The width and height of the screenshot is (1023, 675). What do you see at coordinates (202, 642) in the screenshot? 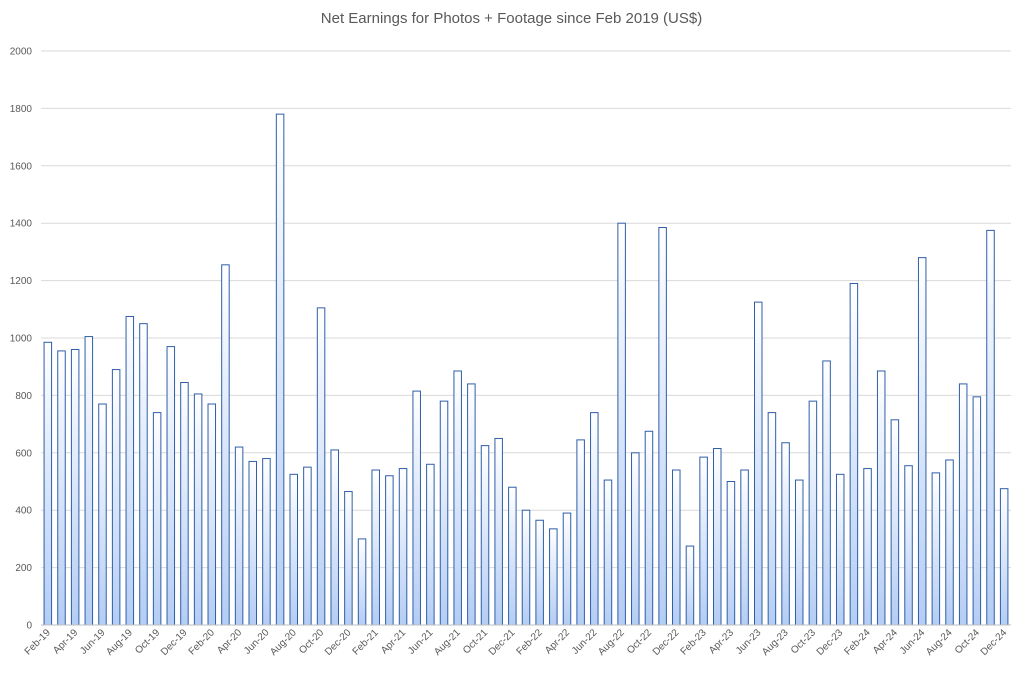
I see `x-tick-label: Feb-20` at bounding box center [202, 642].